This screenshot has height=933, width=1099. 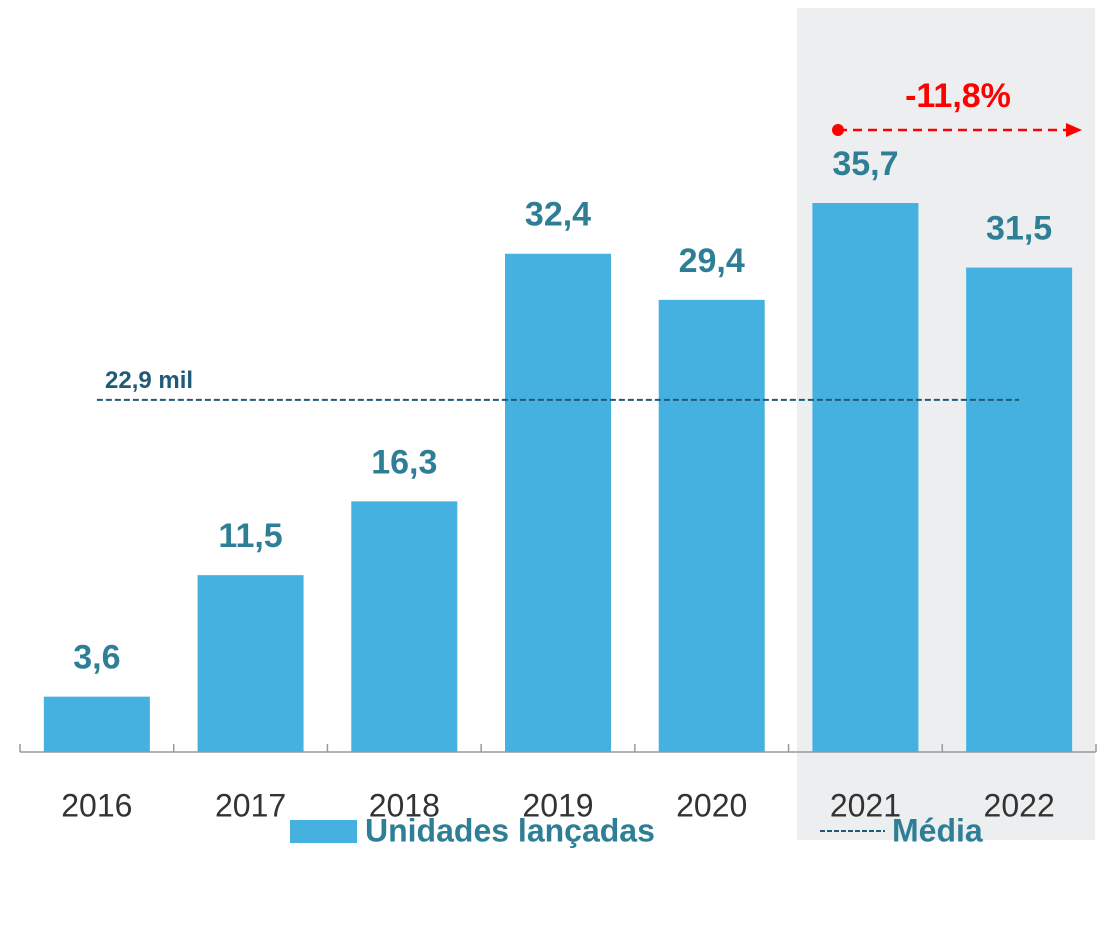 I want to click on value-label: 11,5, so click(x=250, y=536).